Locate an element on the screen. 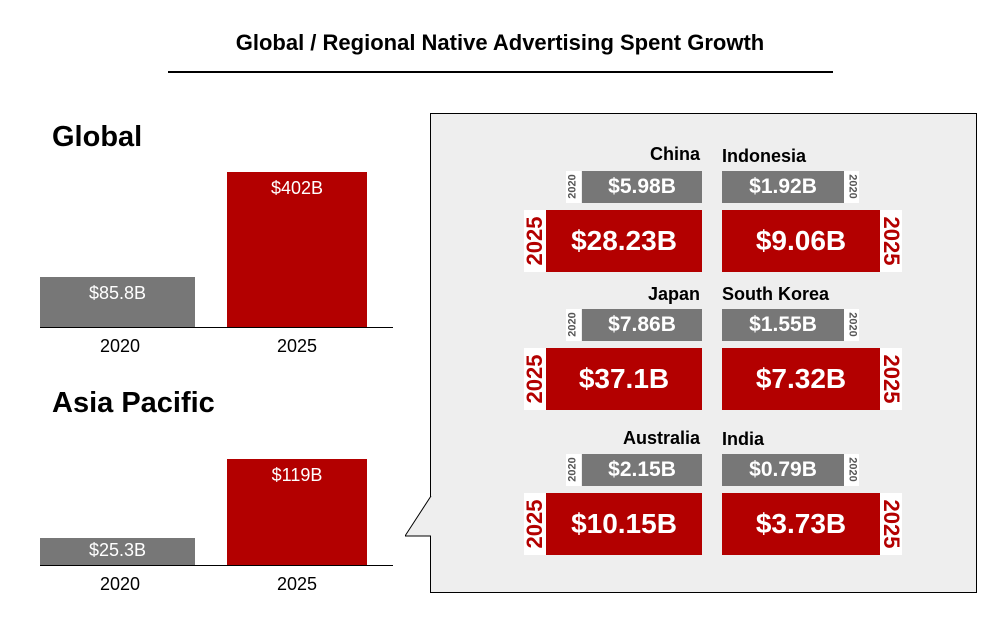 This screenshot has height=625, width=1000. country-name-australia: Australia is located at coordinates (661, 438).